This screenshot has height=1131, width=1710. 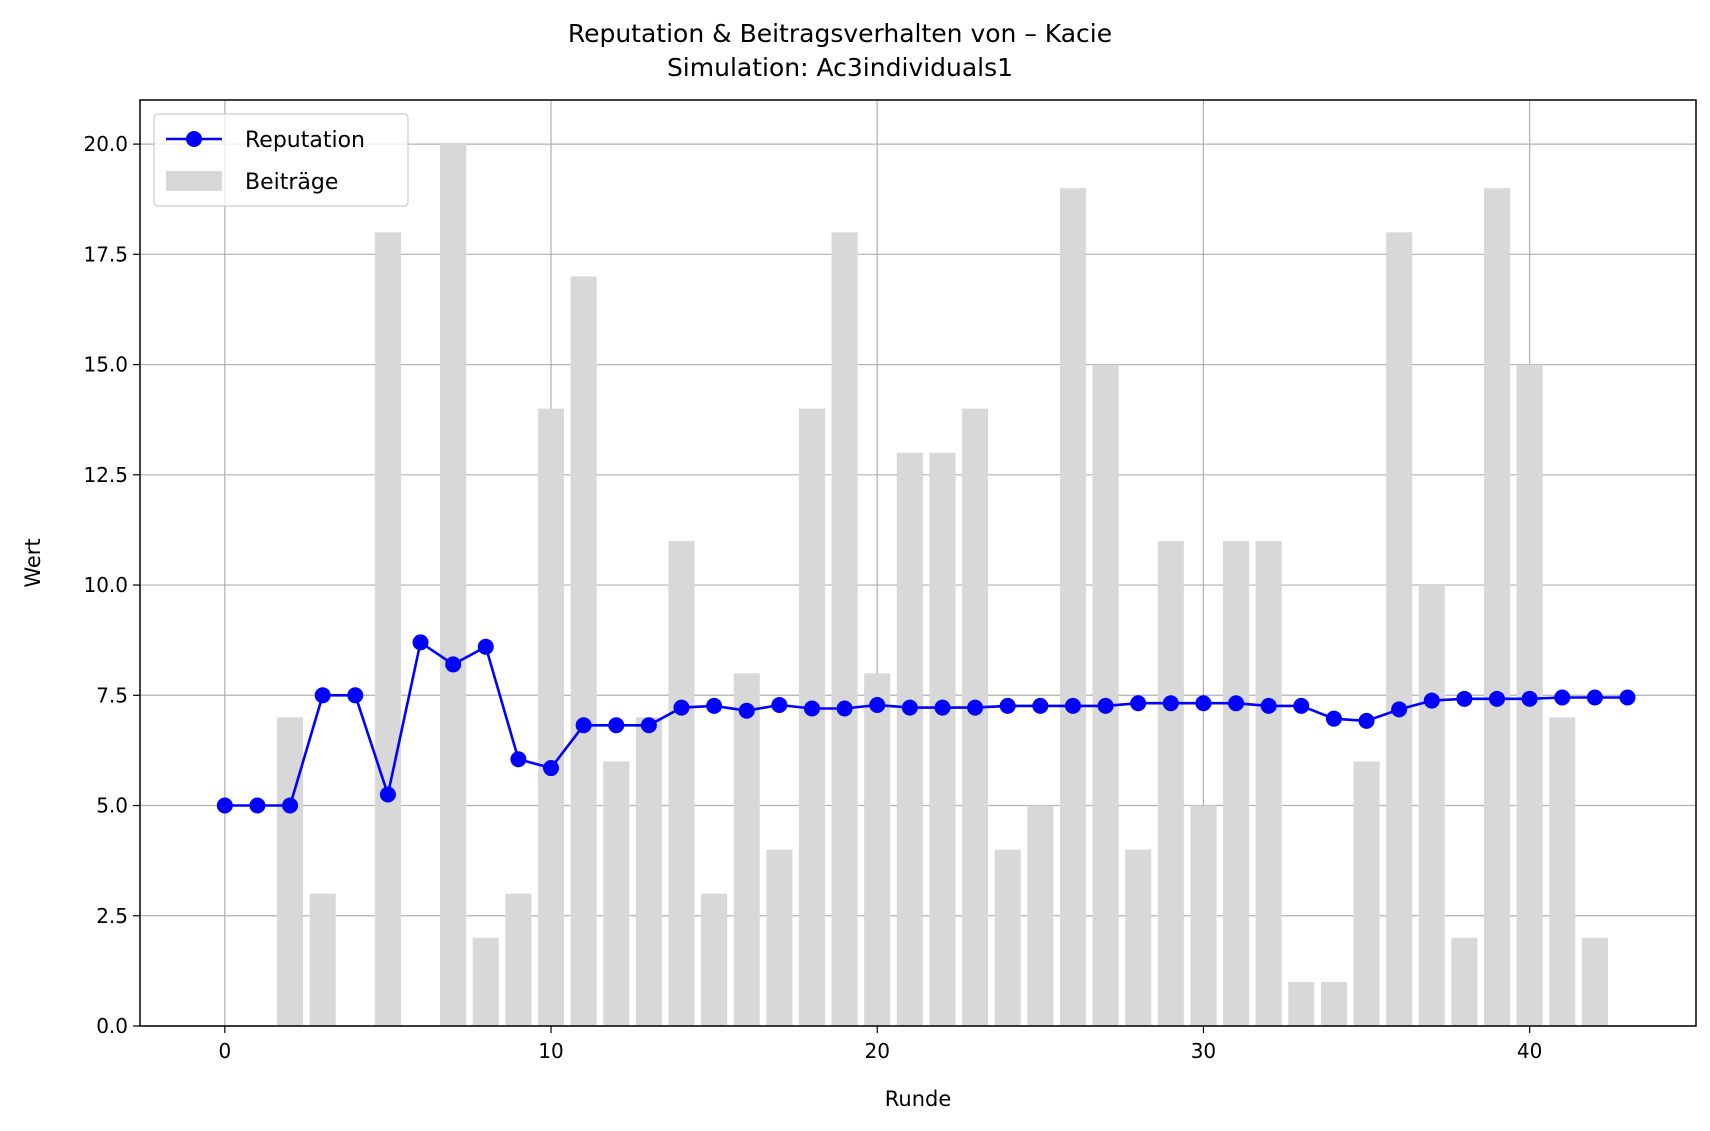 What do you see at coordinates (840, 67) in the screenshot?
I see `chart-subtitle: Simulation: Ac3individuals1` at bounding box center [840, 67].